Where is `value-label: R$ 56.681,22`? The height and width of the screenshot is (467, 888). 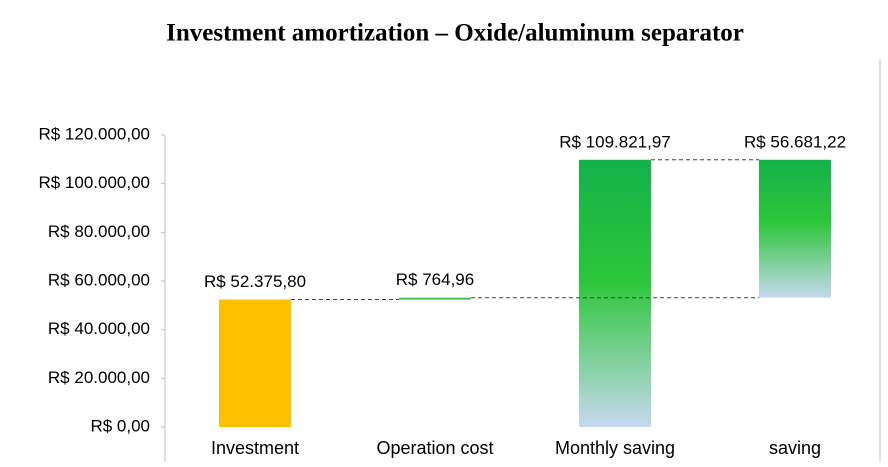 value-label: R$ 56.681,22 is located at coordinates (795, 141).